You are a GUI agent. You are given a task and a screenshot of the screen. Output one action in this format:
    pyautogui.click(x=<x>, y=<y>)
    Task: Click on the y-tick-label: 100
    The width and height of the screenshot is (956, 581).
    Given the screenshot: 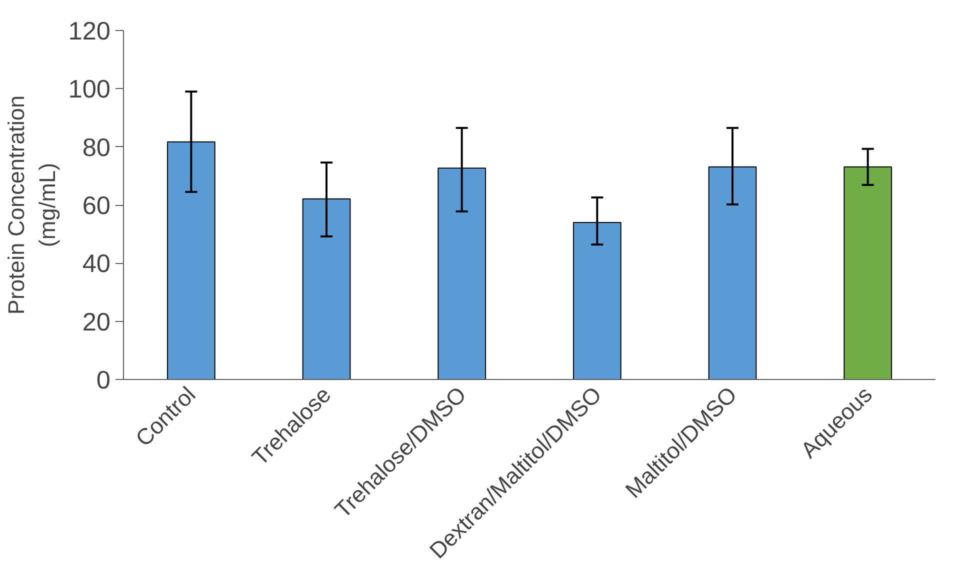 What is the action you would take?
    pyautogui.click(x=89, y=90)
    